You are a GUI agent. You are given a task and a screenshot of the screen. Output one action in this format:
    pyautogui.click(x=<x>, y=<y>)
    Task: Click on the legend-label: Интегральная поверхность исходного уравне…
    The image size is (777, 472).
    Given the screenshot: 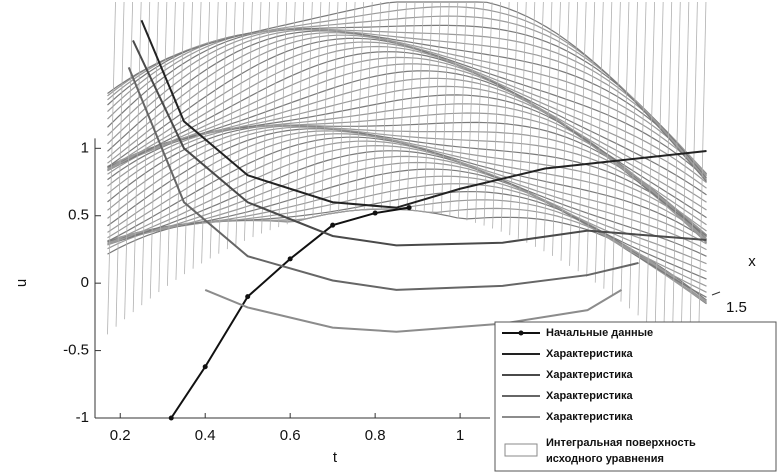 What is the action you would take?
    pyautogui.click(x=621, y=451)
    